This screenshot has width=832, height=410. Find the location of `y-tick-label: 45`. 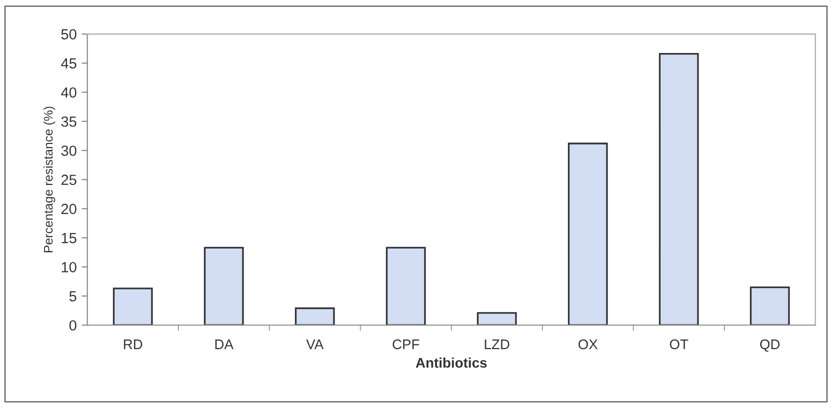

y-tick-label: 45 is located at coordinates (68, 63).